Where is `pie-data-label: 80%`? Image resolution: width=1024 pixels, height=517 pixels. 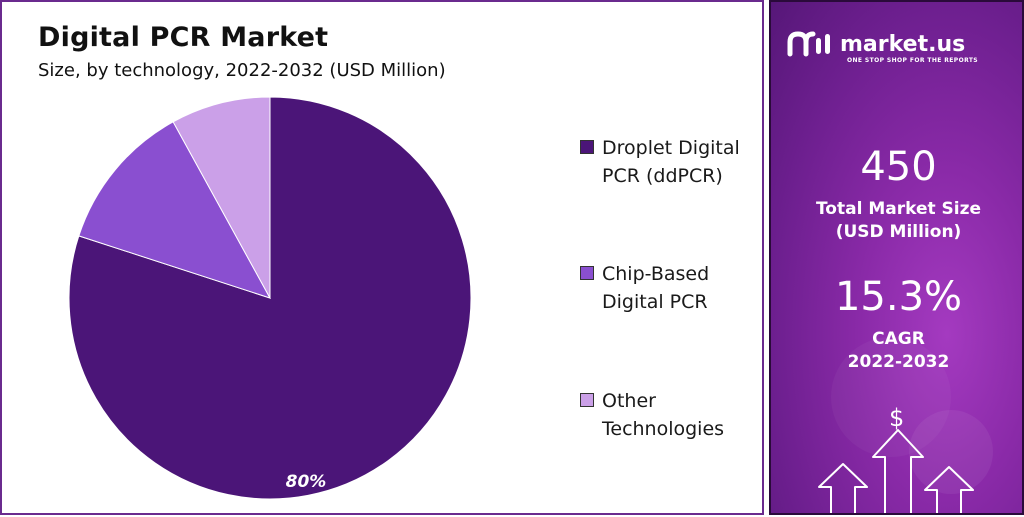
pie-data-label: 80% is located at coordinates (306, 482).